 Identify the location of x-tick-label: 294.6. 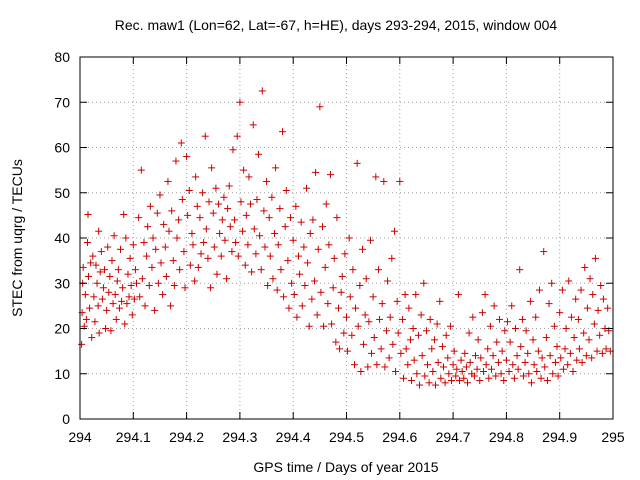
(399, 437).